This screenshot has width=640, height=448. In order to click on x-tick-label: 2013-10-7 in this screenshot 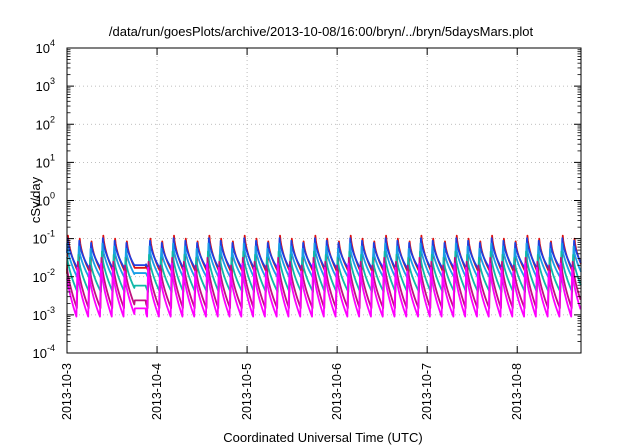, I will do `click(427, 391)`.